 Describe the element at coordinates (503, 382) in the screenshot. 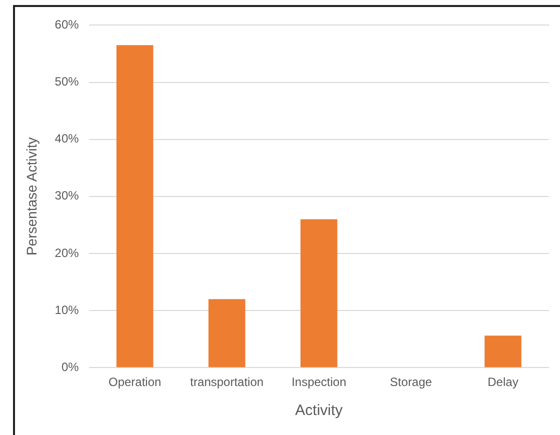

I see `x-tick-label: Delay` at that location.